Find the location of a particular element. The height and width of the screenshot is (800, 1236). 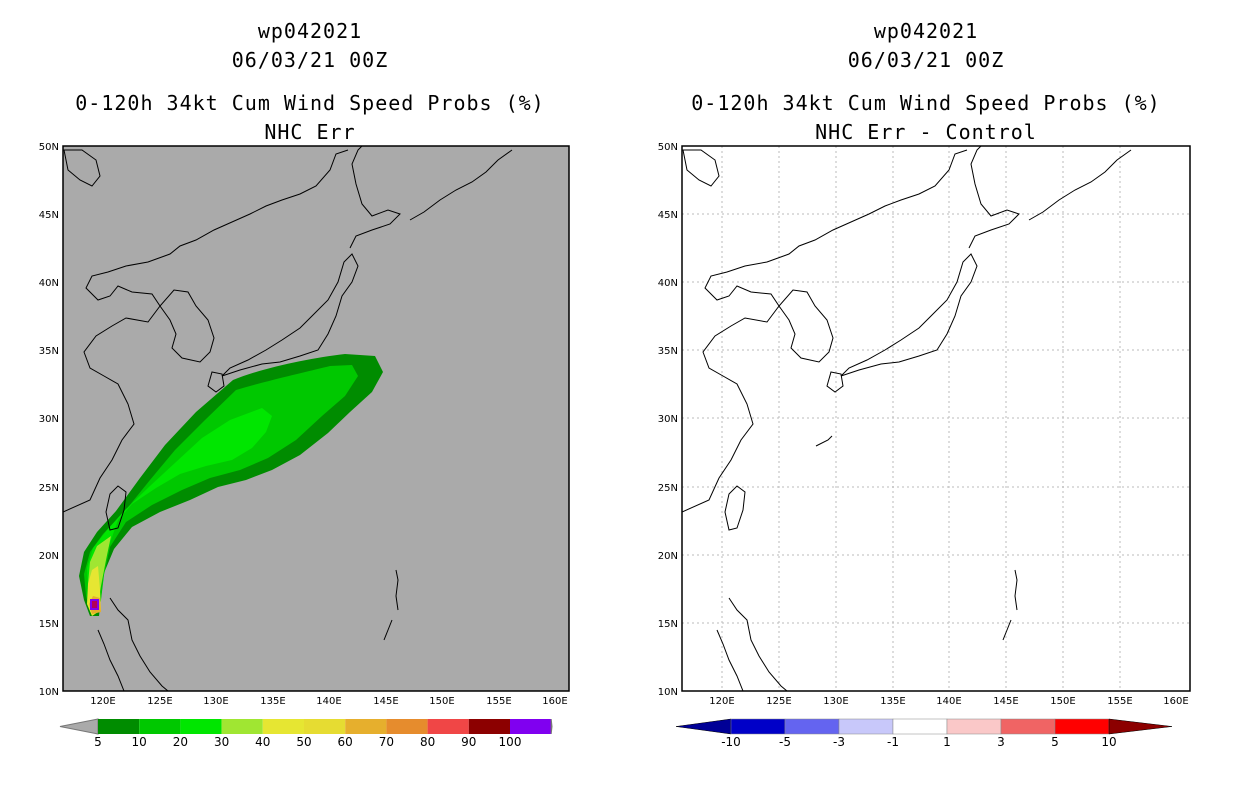

prob-swath-80pct is located at coordinates (94, 604).